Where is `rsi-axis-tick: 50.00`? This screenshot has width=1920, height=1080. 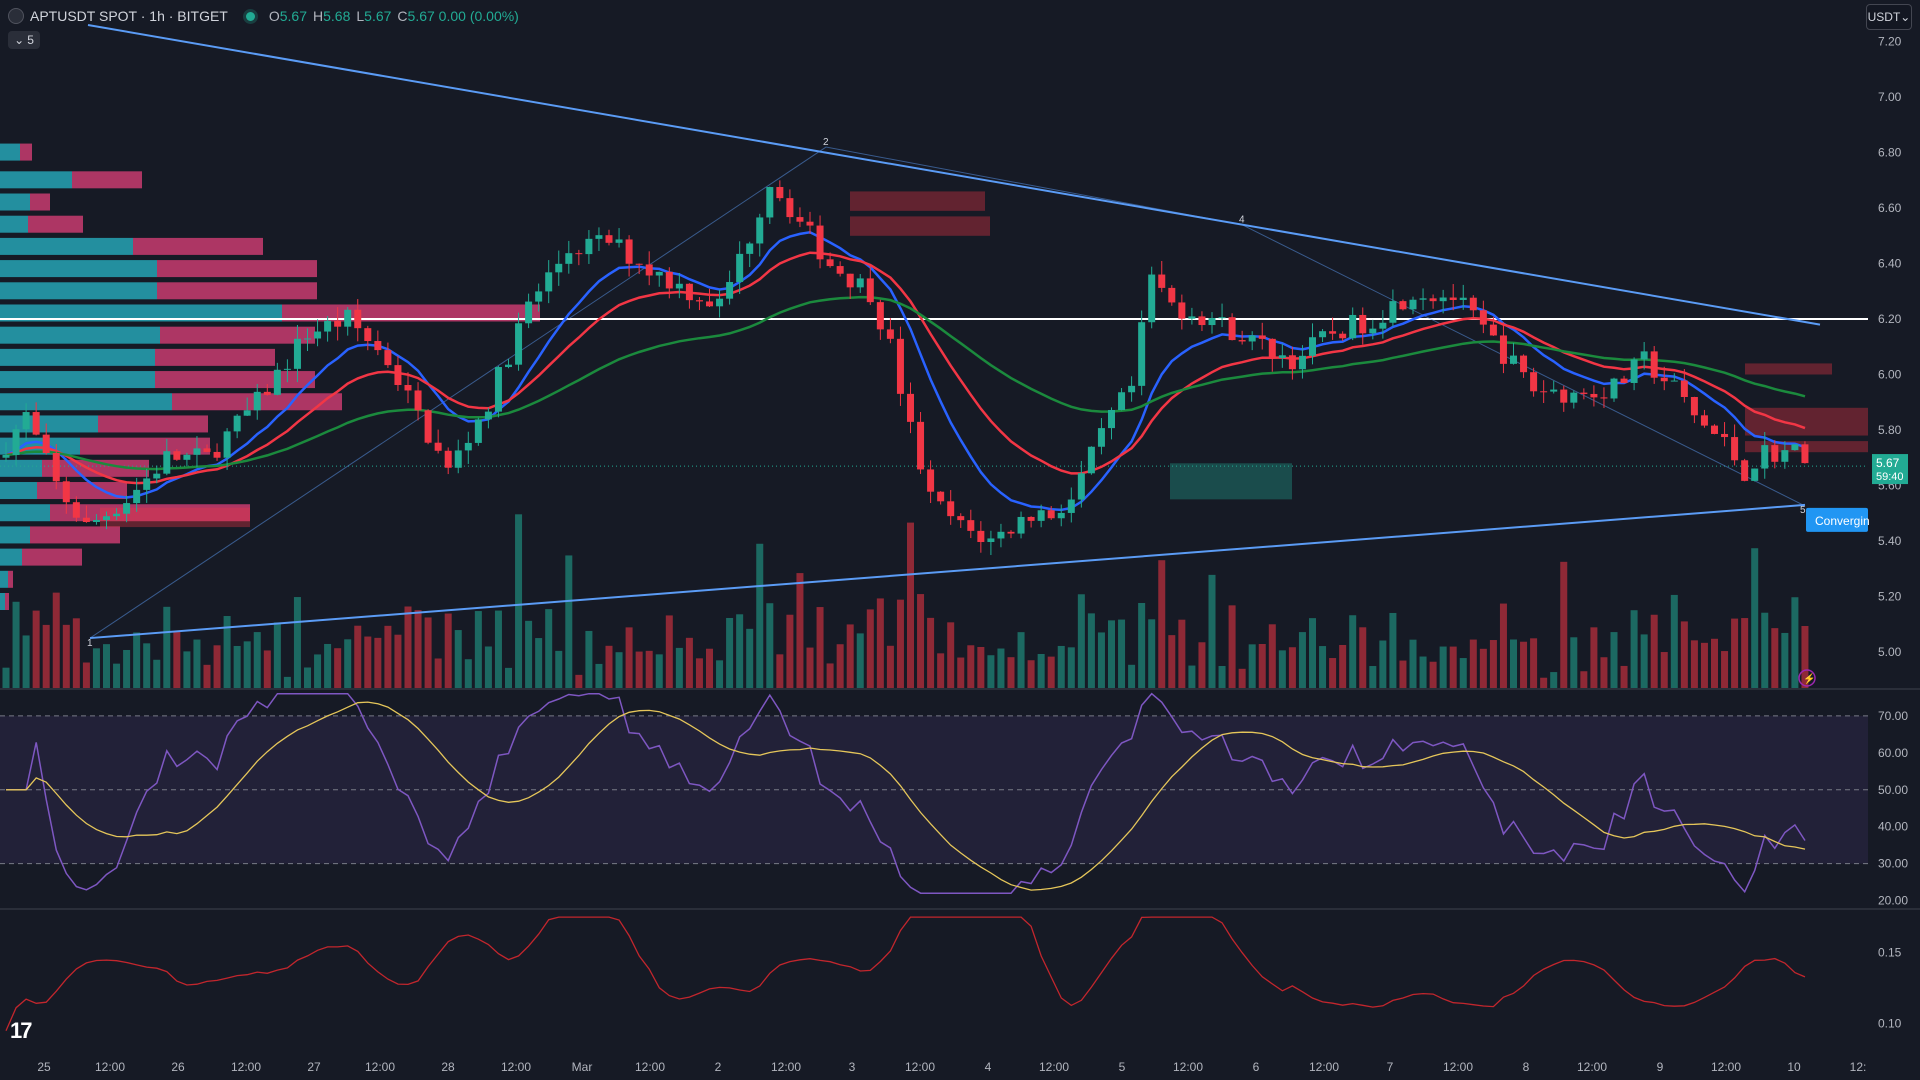 rsi-axis-tick: 50.00 is located at coordinates (1893, 790).